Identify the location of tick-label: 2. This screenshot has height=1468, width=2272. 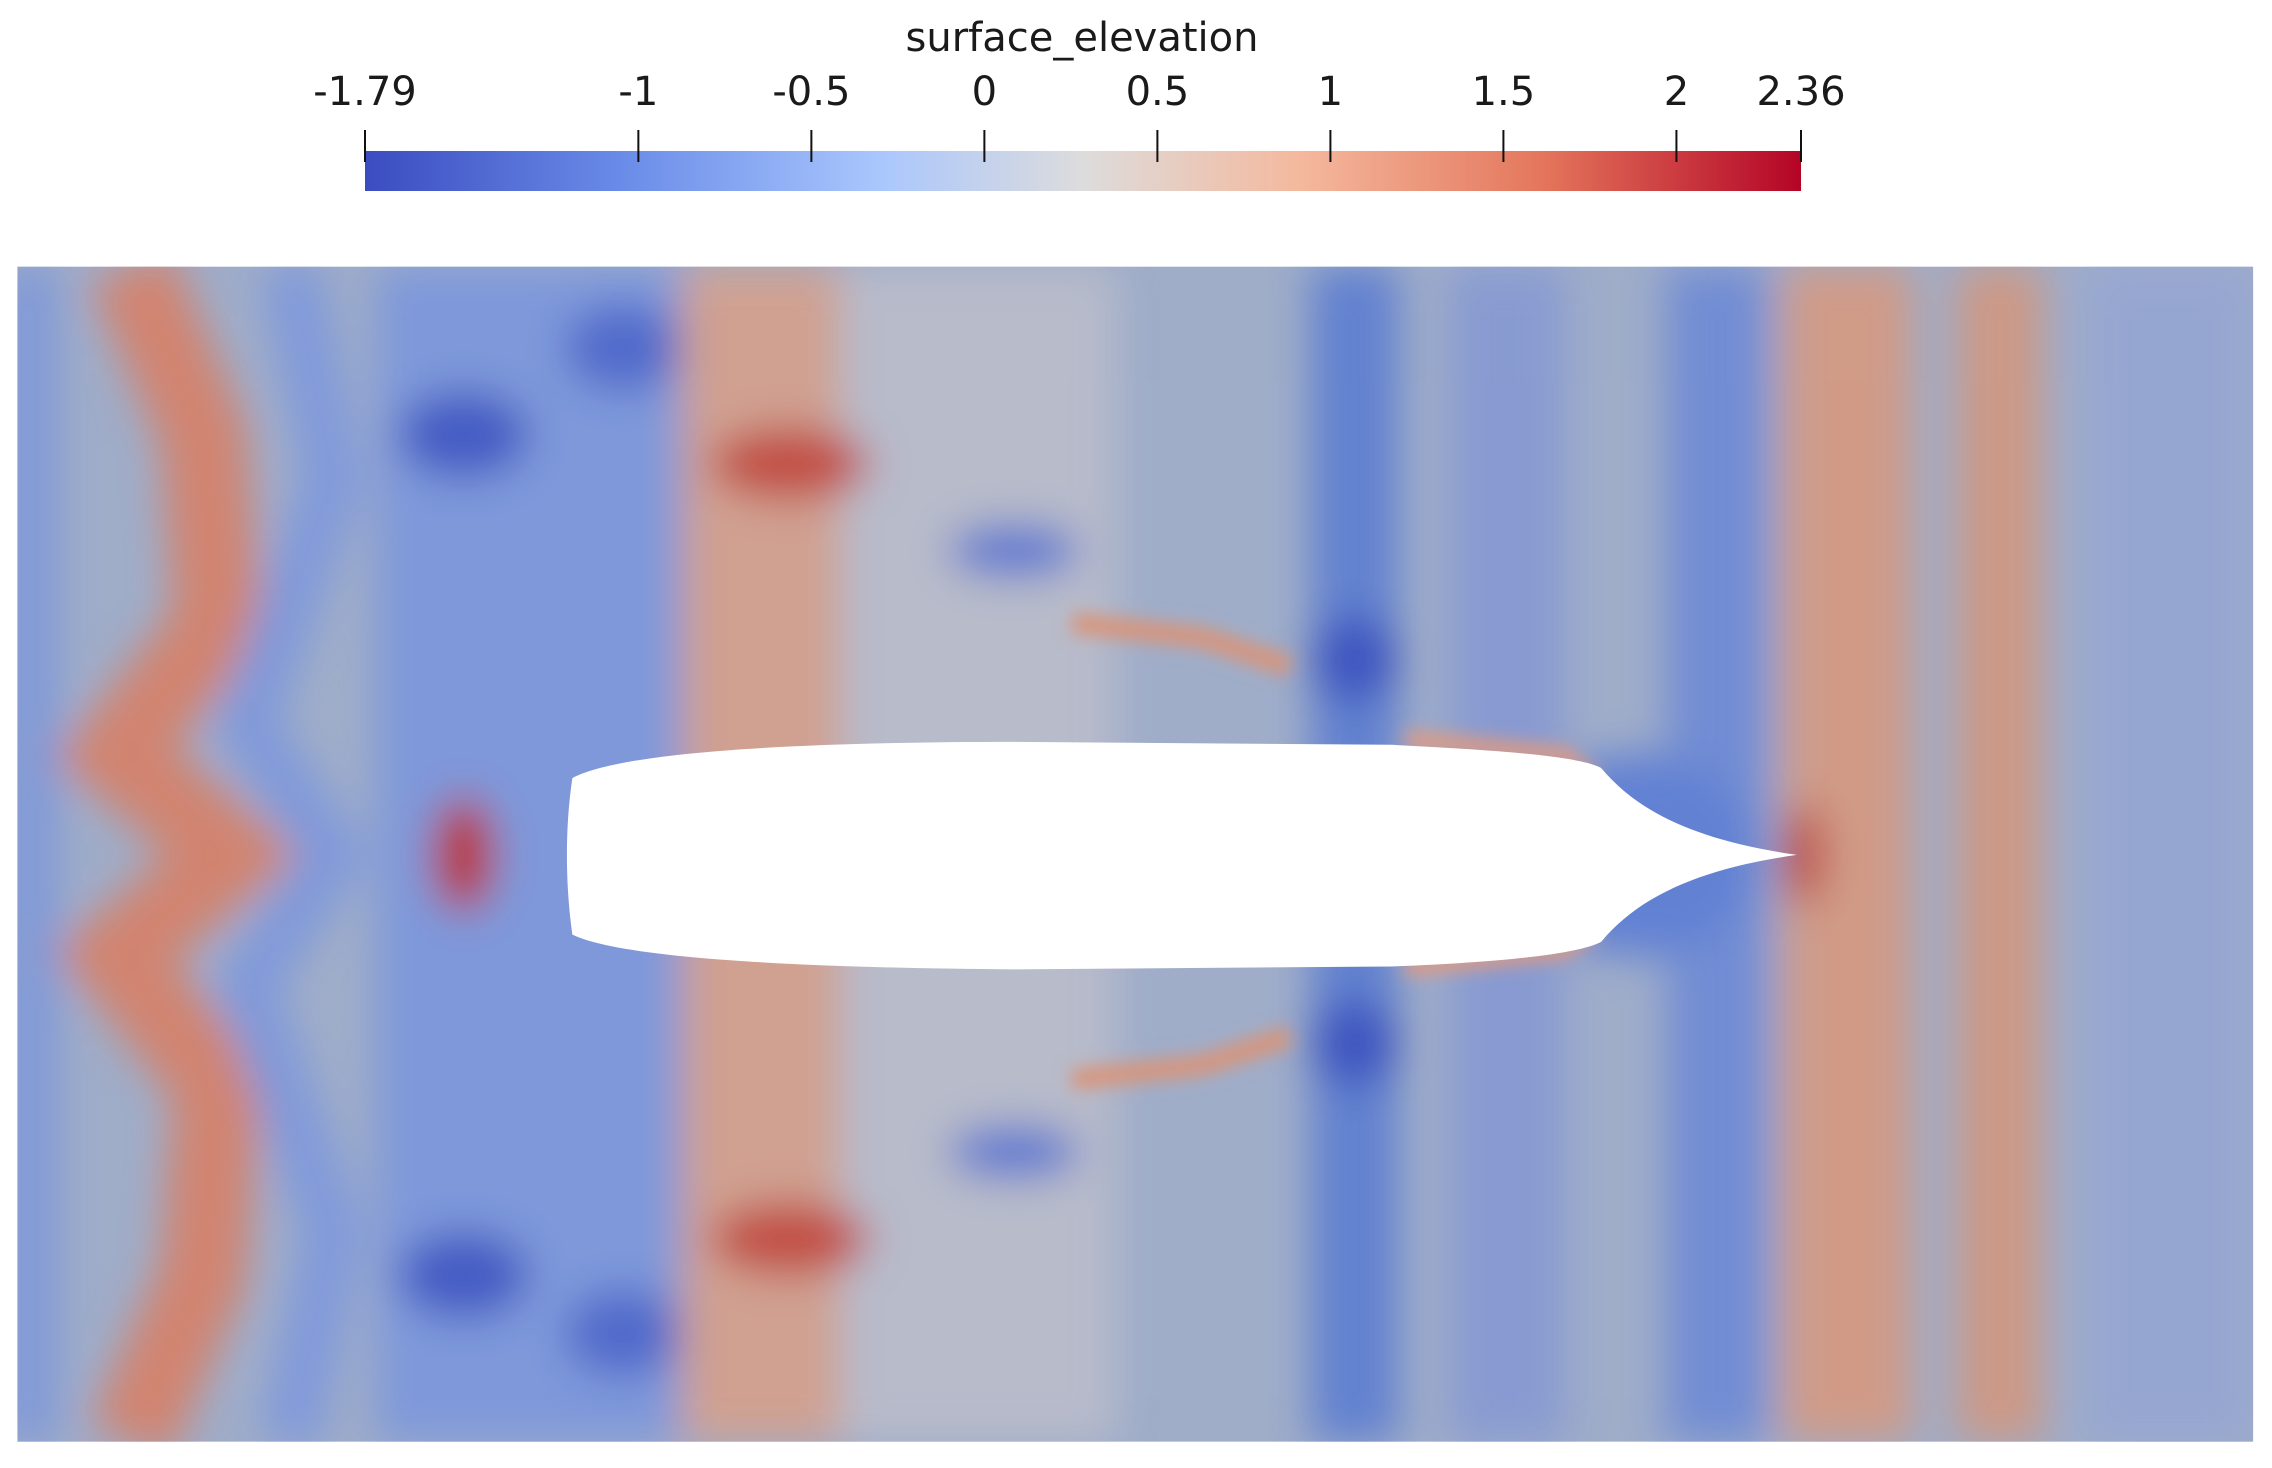
(1676, 92).